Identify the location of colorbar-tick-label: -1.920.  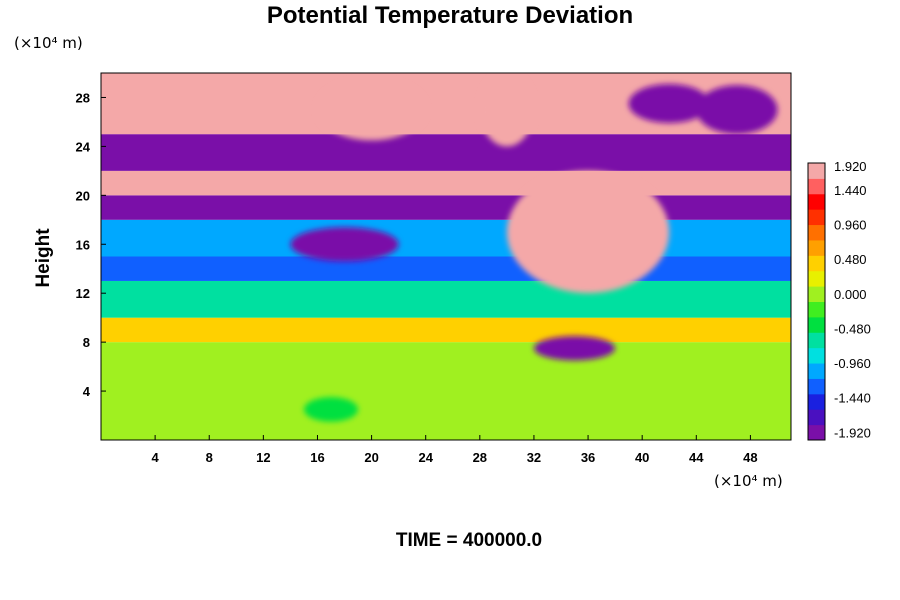
(852, 432).